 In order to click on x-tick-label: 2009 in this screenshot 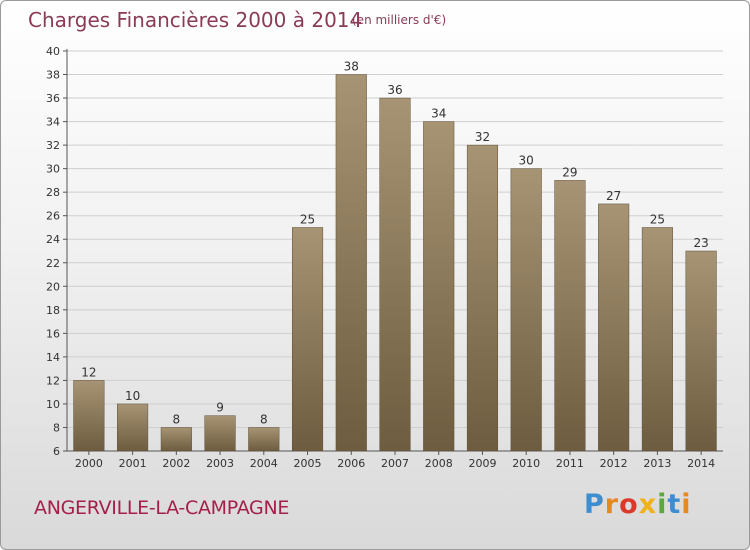, I will do `click(482, 463)`.